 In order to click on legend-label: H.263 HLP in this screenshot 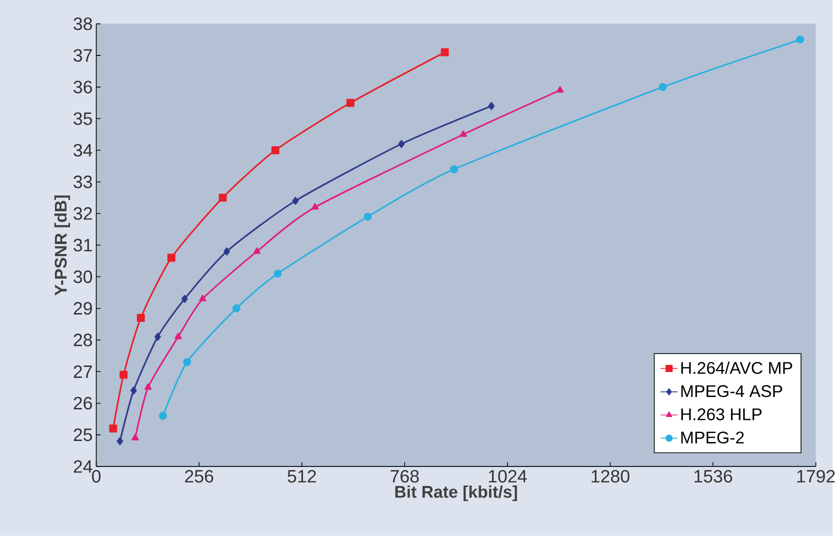, I will do `click(721, 414)`.